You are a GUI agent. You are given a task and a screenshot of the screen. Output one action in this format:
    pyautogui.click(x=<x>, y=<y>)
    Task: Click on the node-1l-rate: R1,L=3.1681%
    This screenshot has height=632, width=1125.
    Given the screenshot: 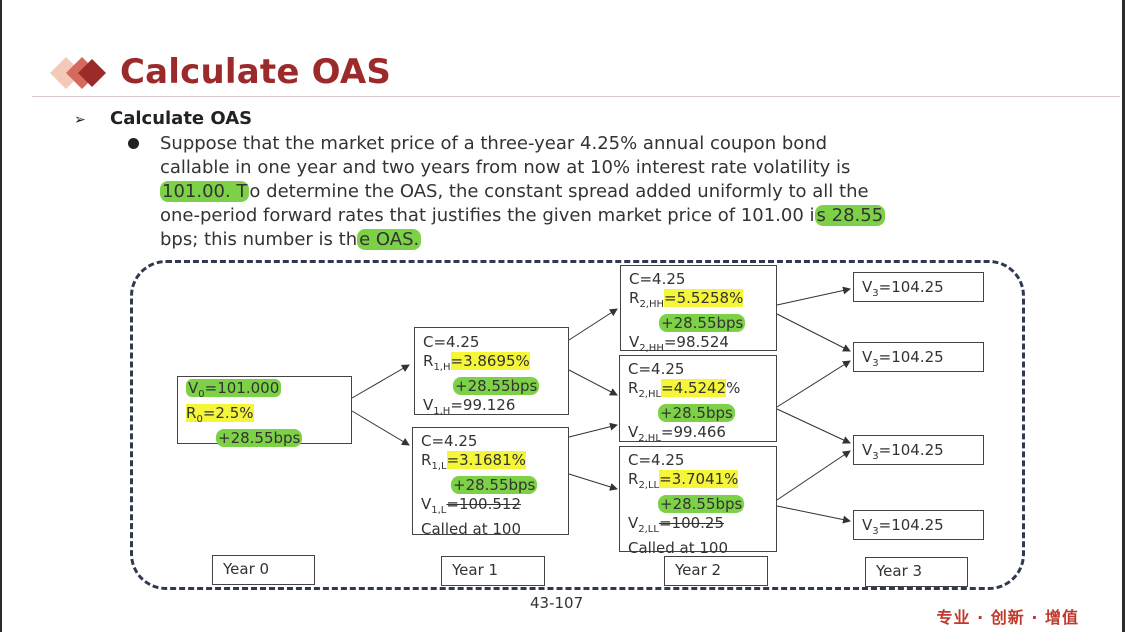 What is the action you would take?
    pyautogui.click(x=473, y=461)
    